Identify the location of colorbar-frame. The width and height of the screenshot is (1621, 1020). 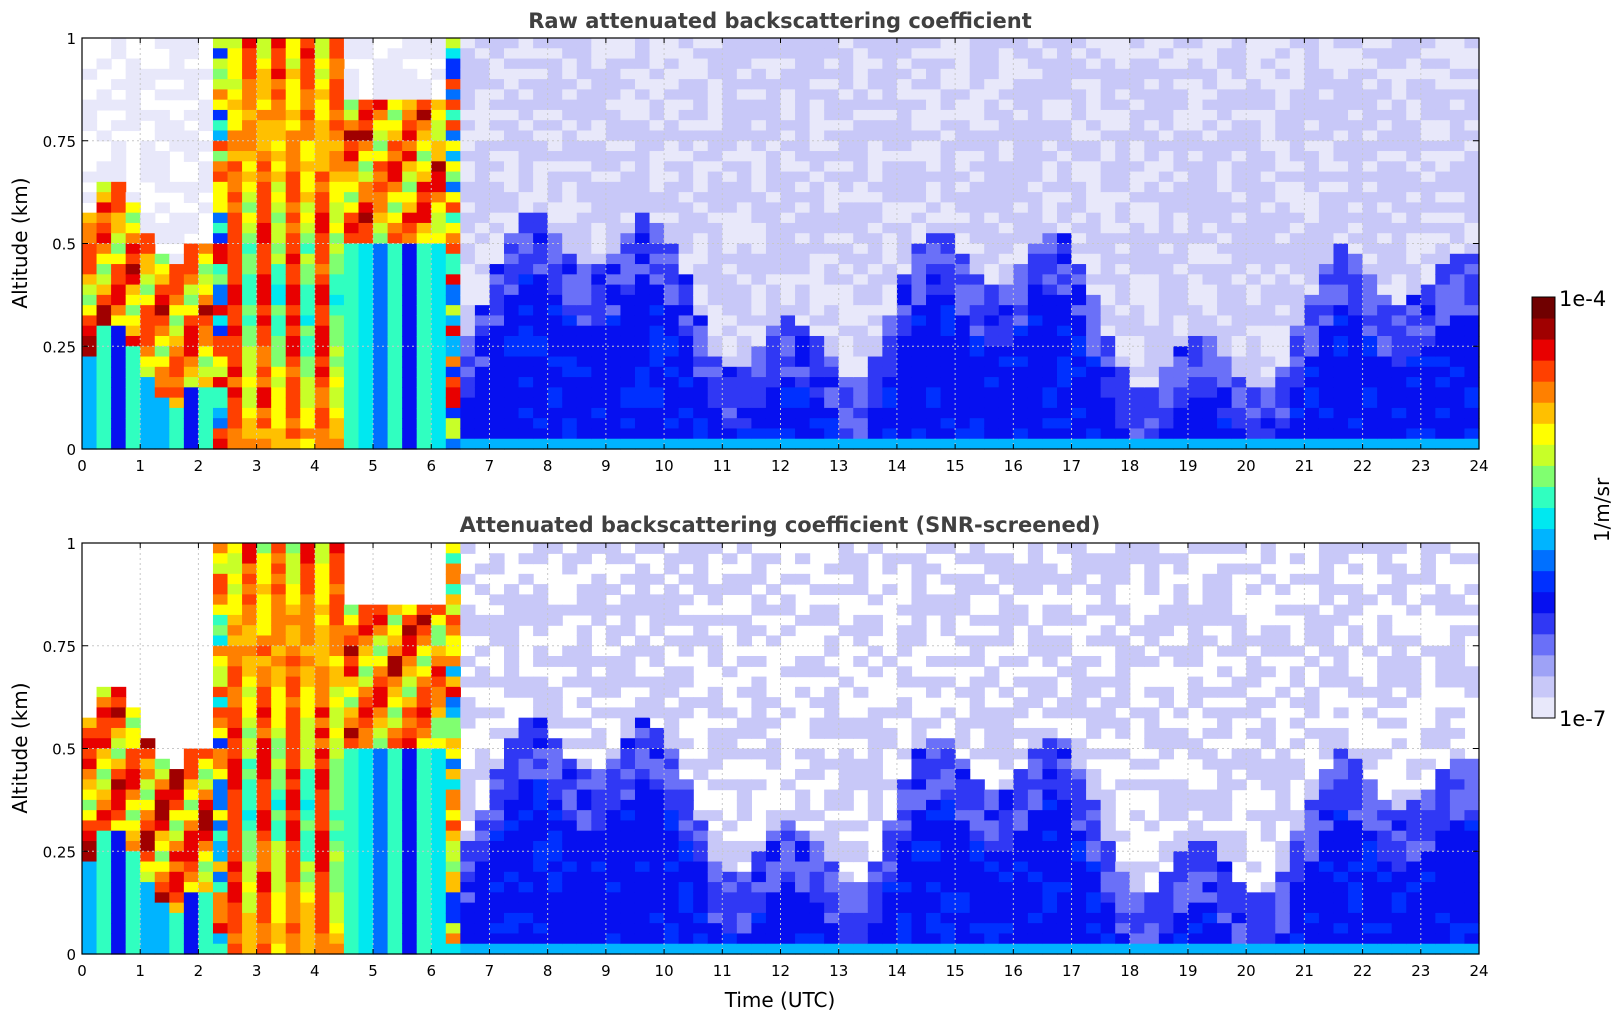
(1543, 507).